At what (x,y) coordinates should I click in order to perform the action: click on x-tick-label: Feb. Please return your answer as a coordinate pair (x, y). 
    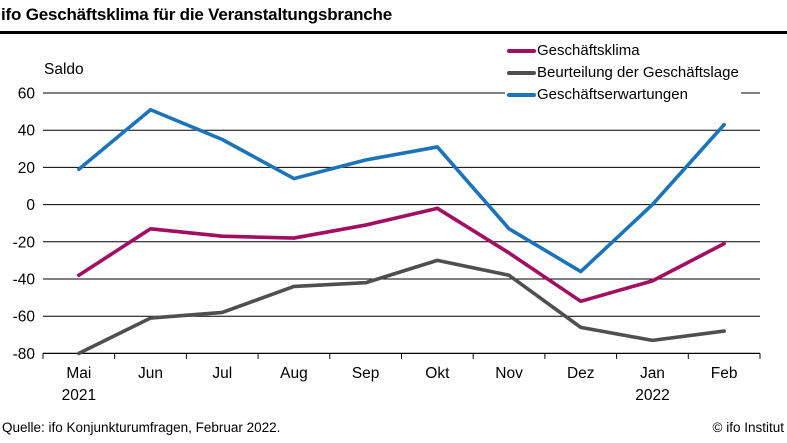
    Looking at the image, I should click on (724, 373).